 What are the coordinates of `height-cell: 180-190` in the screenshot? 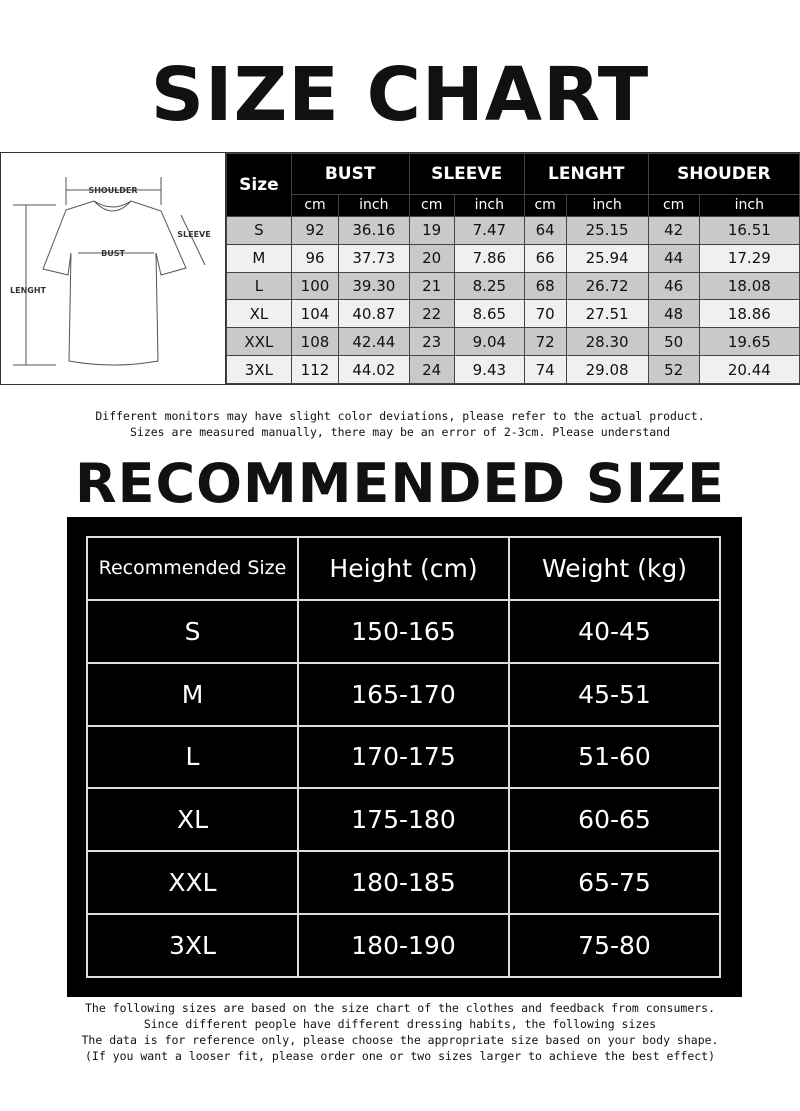 It's located at (403, 945).